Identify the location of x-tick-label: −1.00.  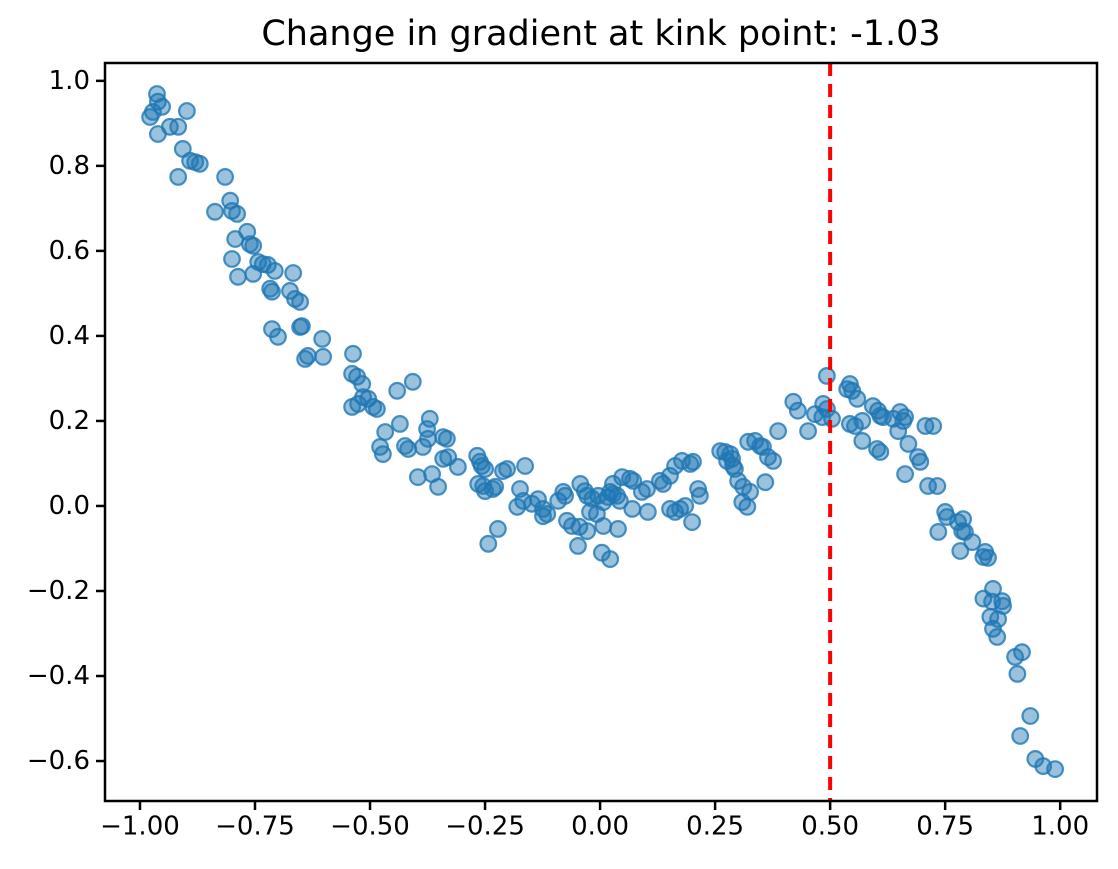
(140, 826).